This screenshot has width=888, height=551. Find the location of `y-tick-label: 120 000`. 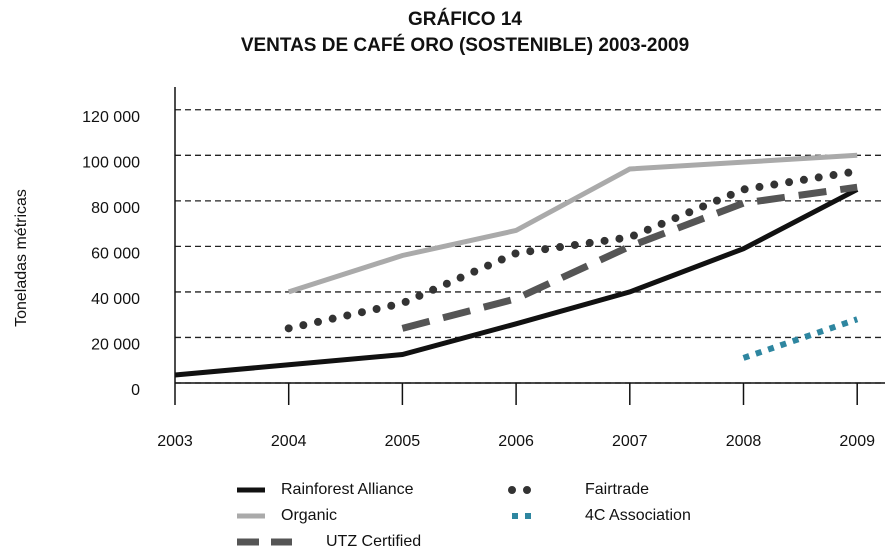

y-tick-label: 120 000 is located at coordinates (111, 117).